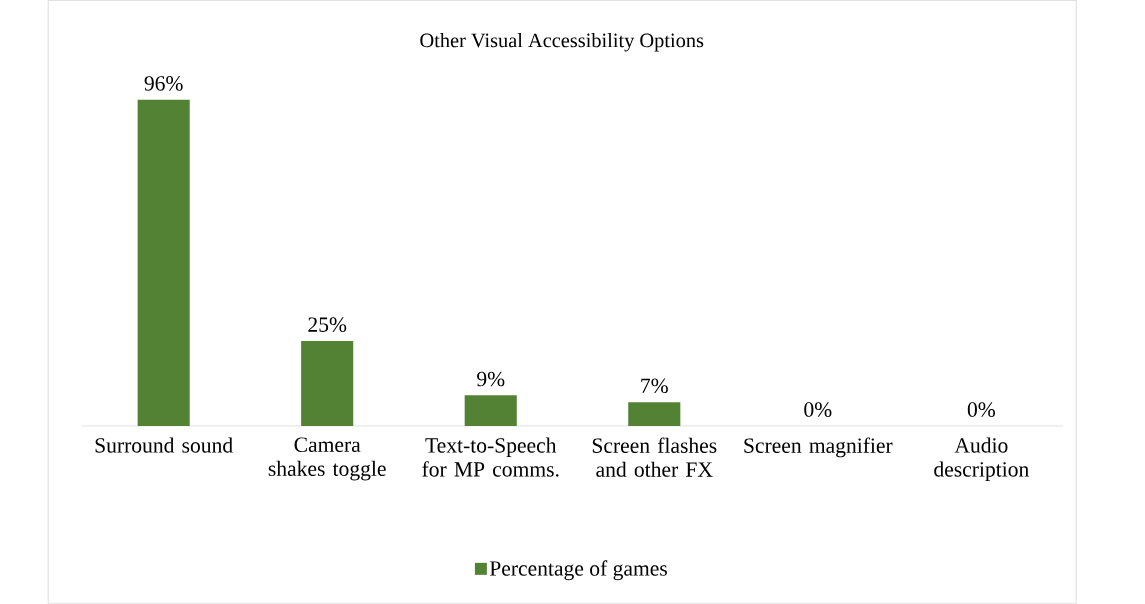 Image resolution: width=1145 pixels, height=604 pixels. I want to click on data-label: 25%, so click(327, 325).